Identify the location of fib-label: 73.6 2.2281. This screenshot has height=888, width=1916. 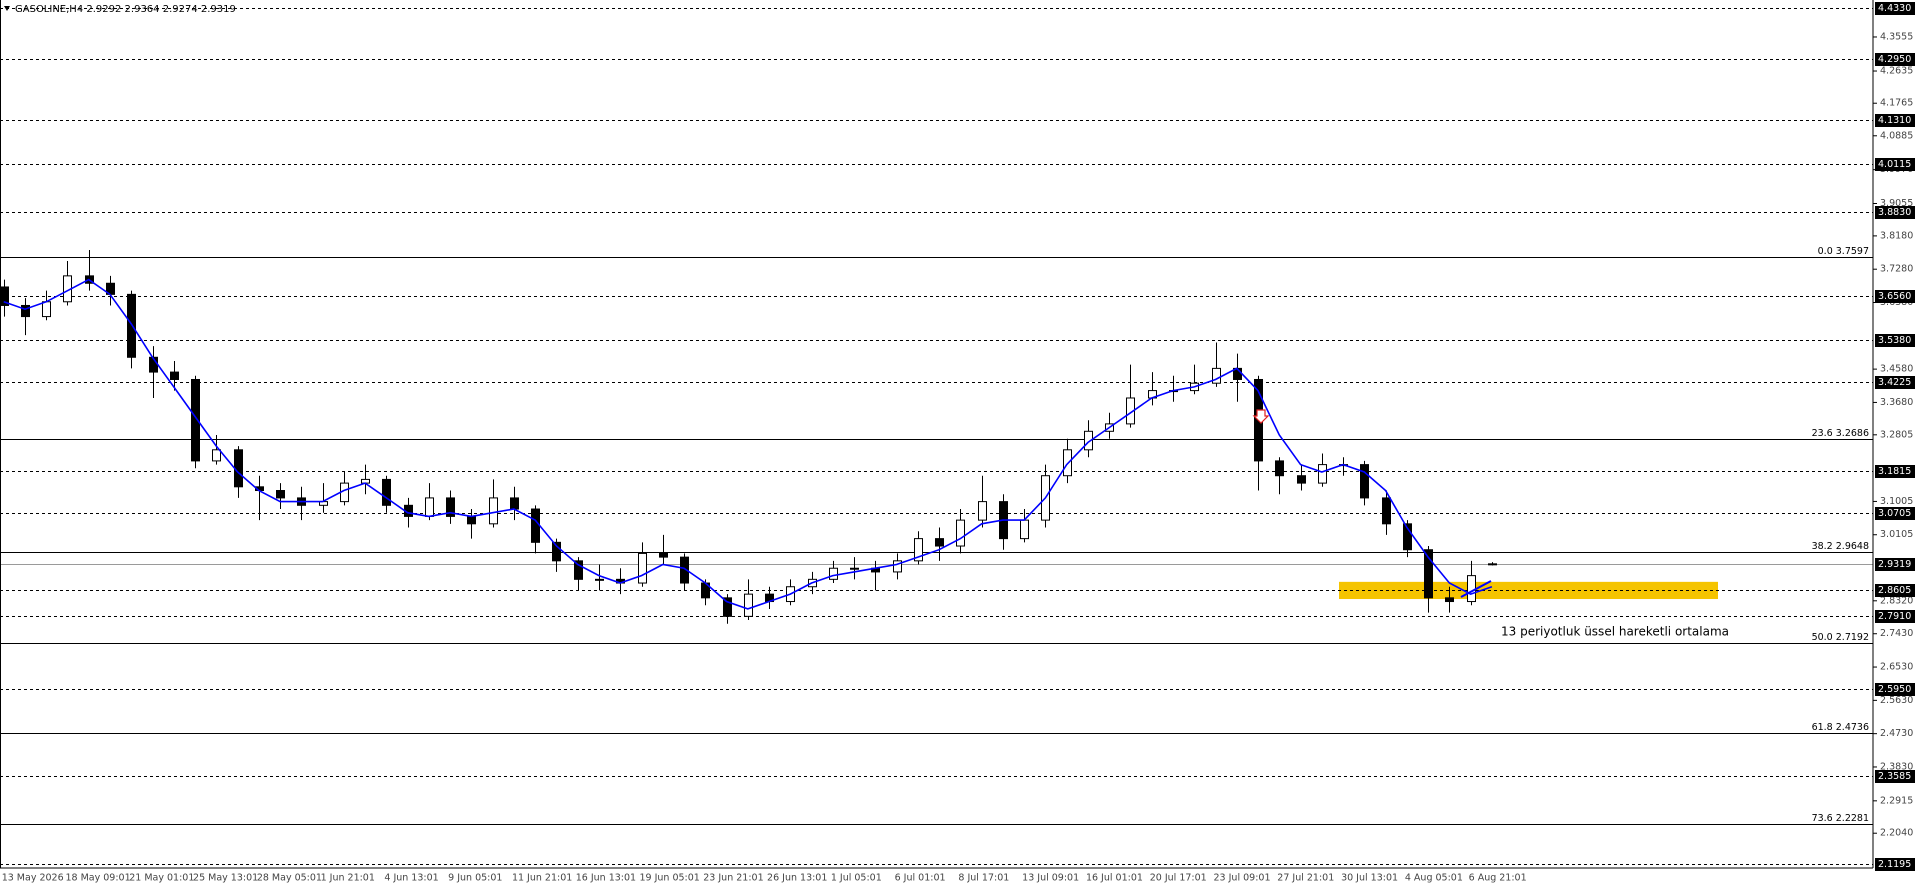
(1840, 818).